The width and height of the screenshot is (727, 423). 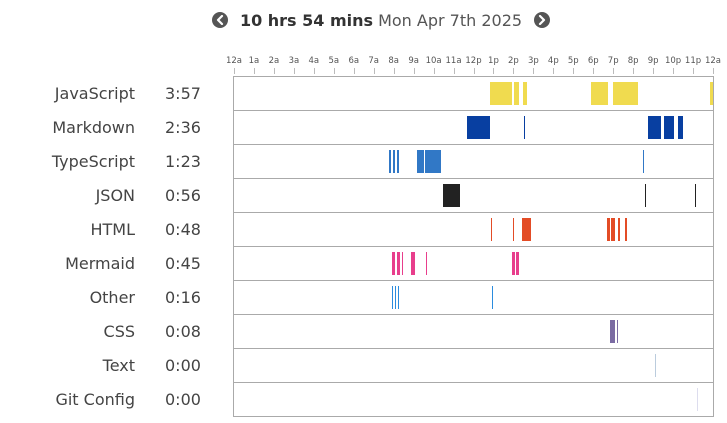 I want to click on language-row: CSS 0:08, so click(x=363, y=331).